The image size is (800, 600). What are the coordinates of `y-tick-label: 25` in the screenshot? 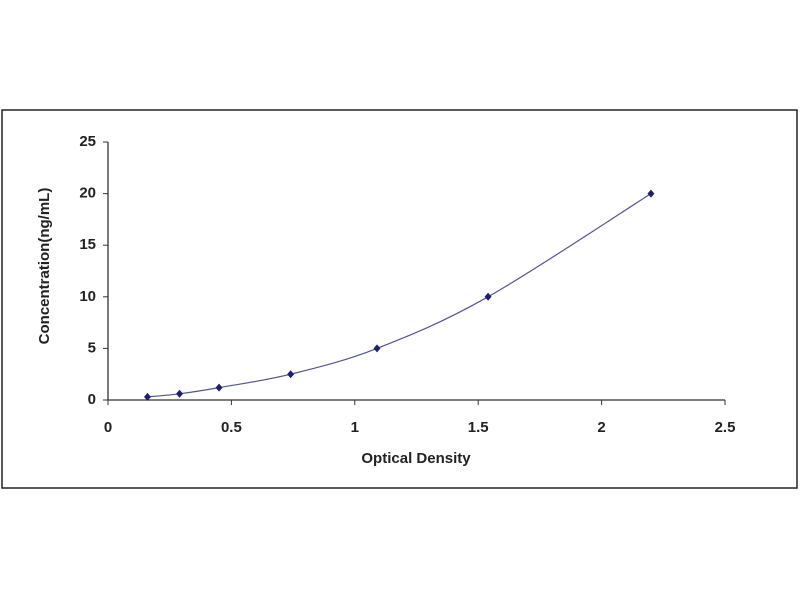 It's located at (87, 141).